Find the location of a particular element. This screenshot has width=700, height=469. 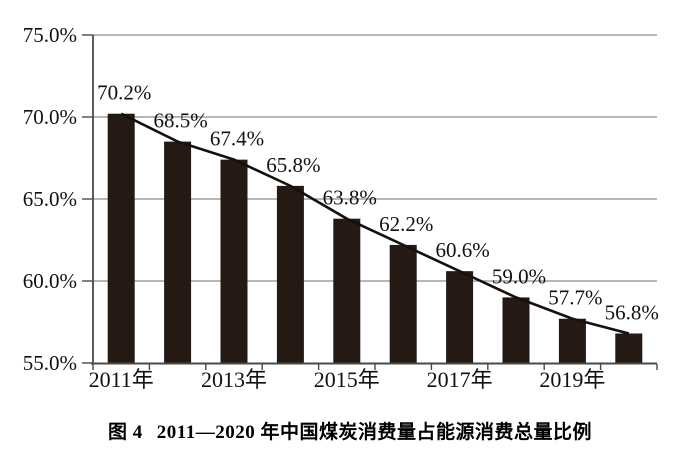

x-axis-label: 2011年 is located at coordinates (121, 379).